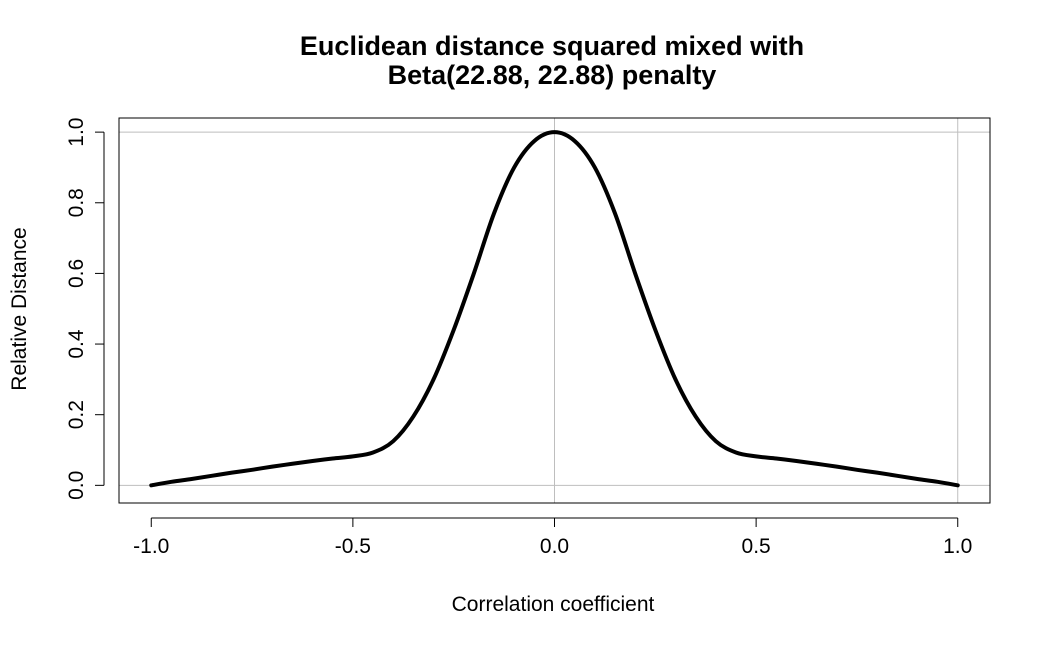 This screenshot has height=648, width=1050. Describe the element at coordinates (151, 546) in the screenshot. I see `x-tick-label: -1.0` at that location.